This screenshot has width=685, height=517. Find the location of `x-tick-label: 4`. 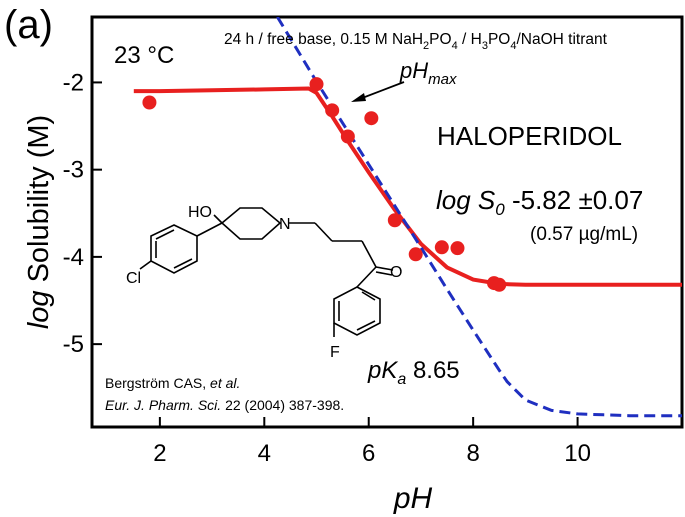

x-tick-label: 4 is located at coordinates (264, 453).